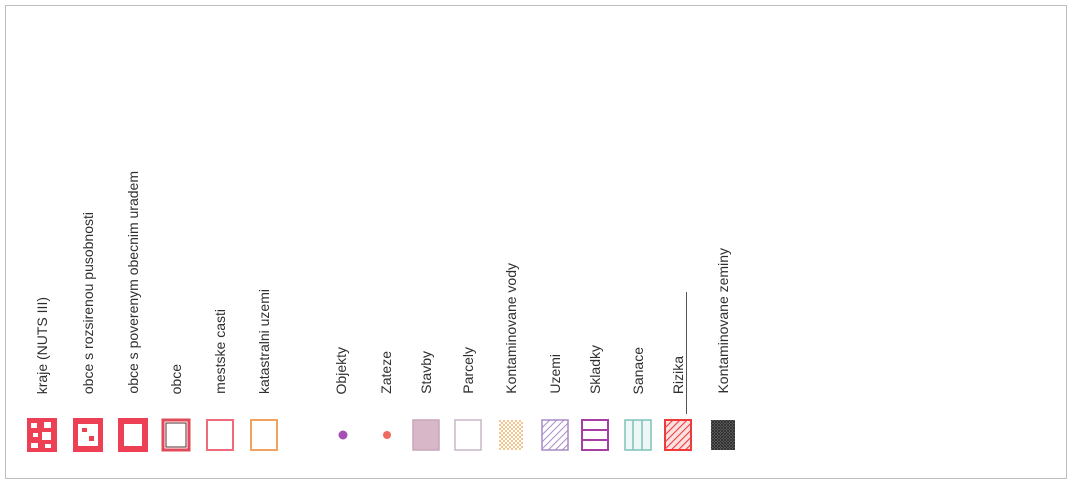 The width and height of the screenshot is (1072, 484). Describe the element at coordinates (638, 370) in the screenshot. I see `legend-label: Sanace` at that location.